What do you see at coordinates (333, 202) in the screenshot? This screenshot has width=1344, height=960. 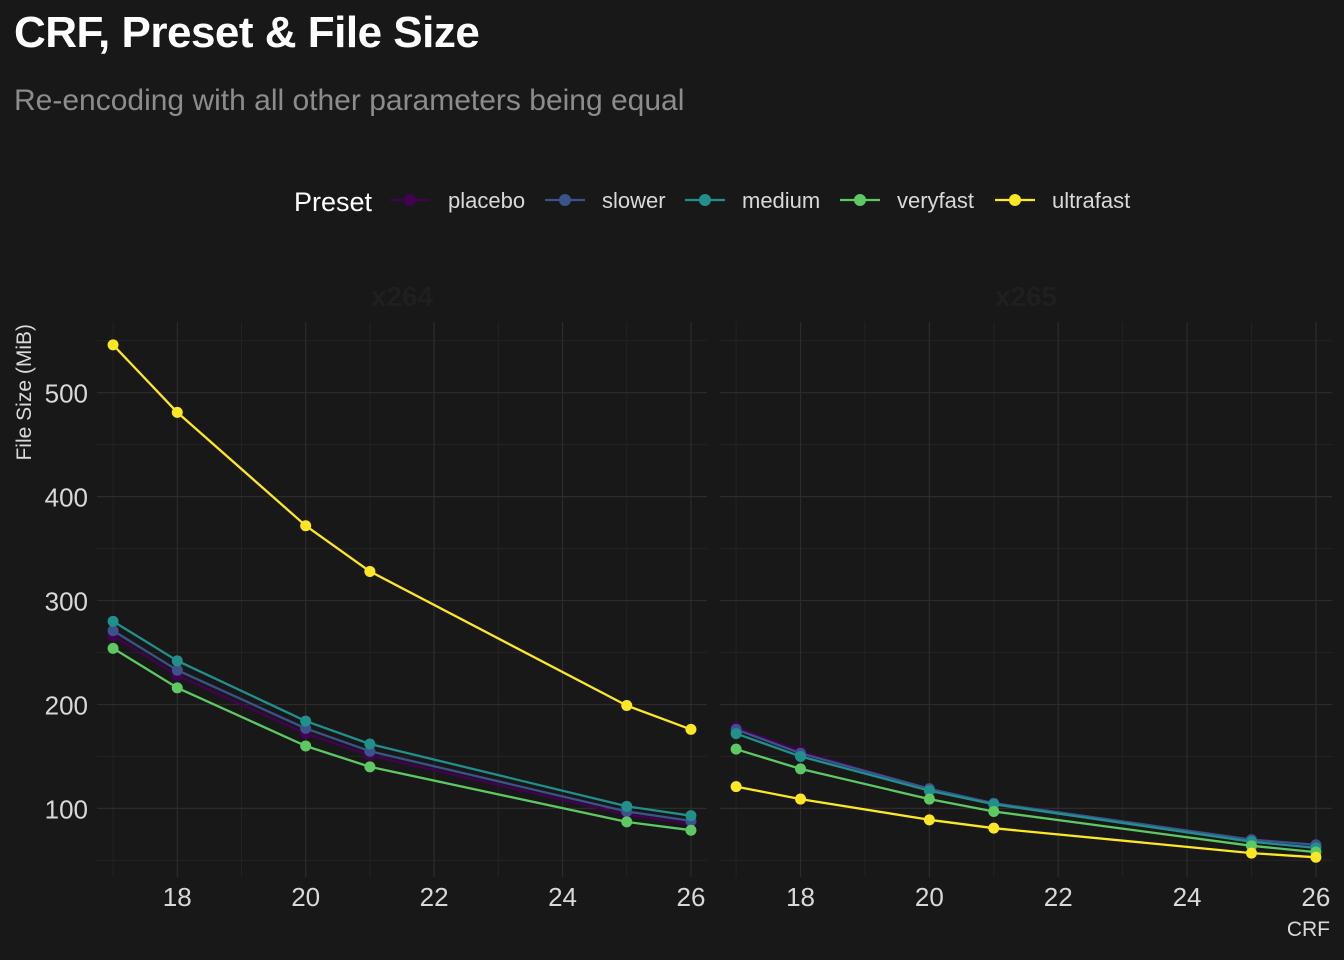 I see `legend-title: Preset` at bounding box center [333, 202].